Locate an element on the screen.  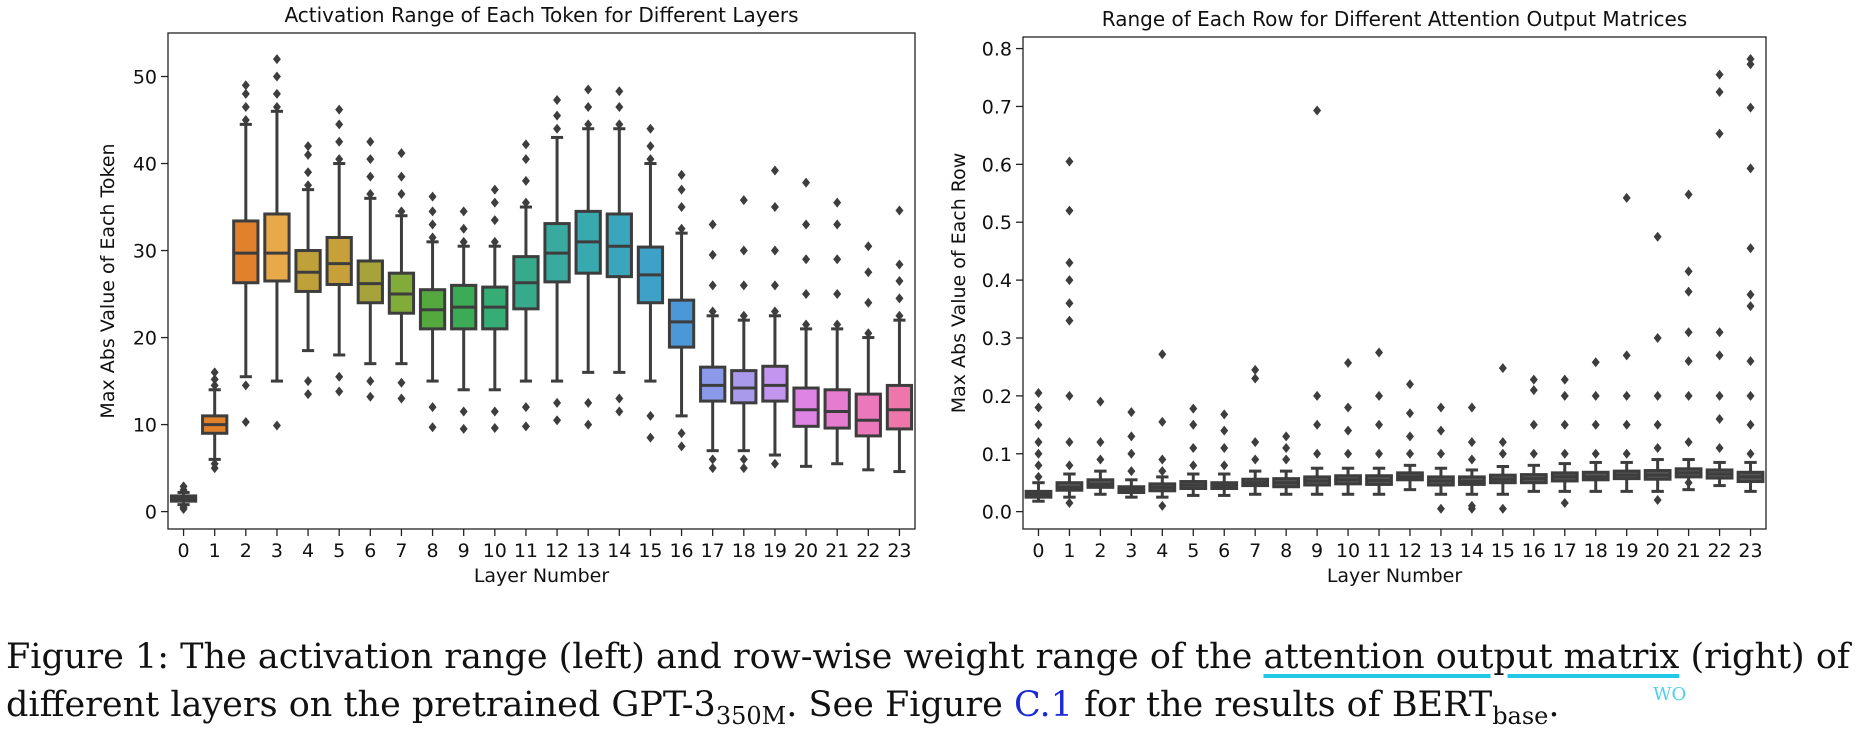
x-tick-label: 10 is located at coordinates (1348, 551).